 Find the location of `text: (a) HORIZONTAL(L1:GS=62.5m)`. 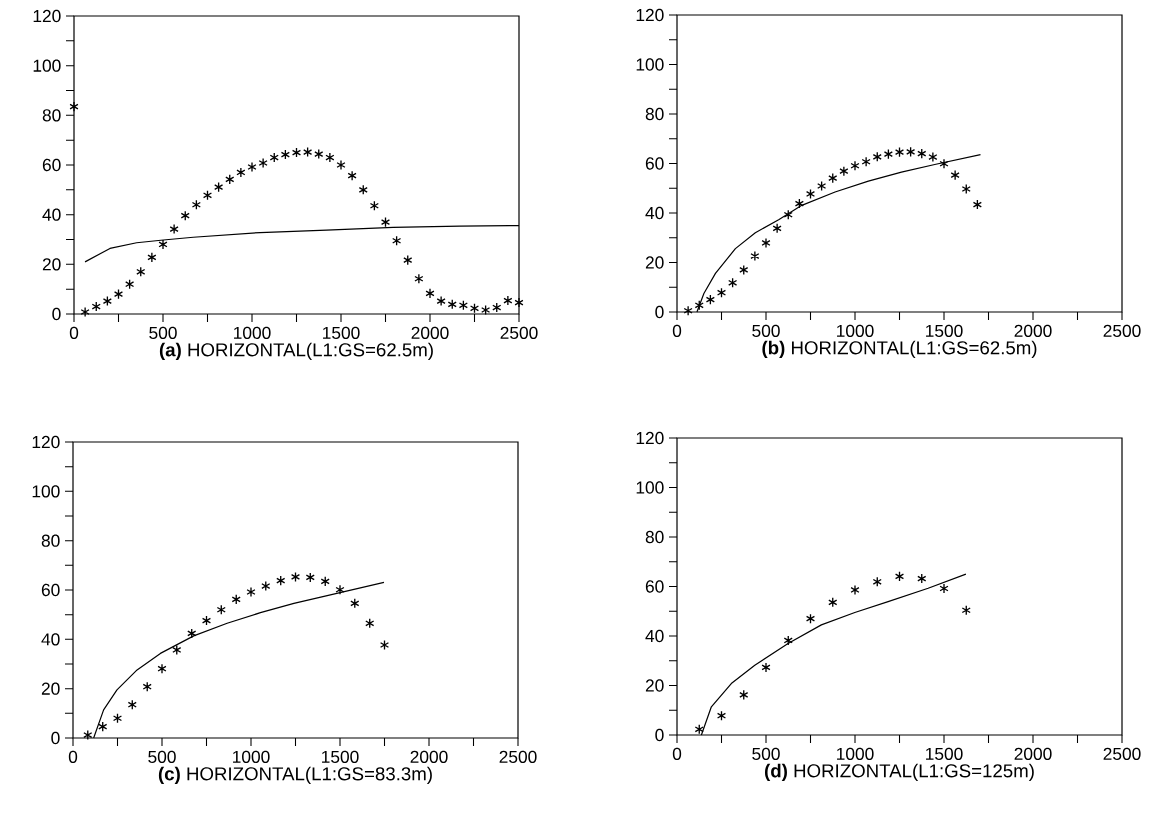

text: (a) HORIZONTAL(L1:GS=62.5m) is located at coordinates (296, 351).